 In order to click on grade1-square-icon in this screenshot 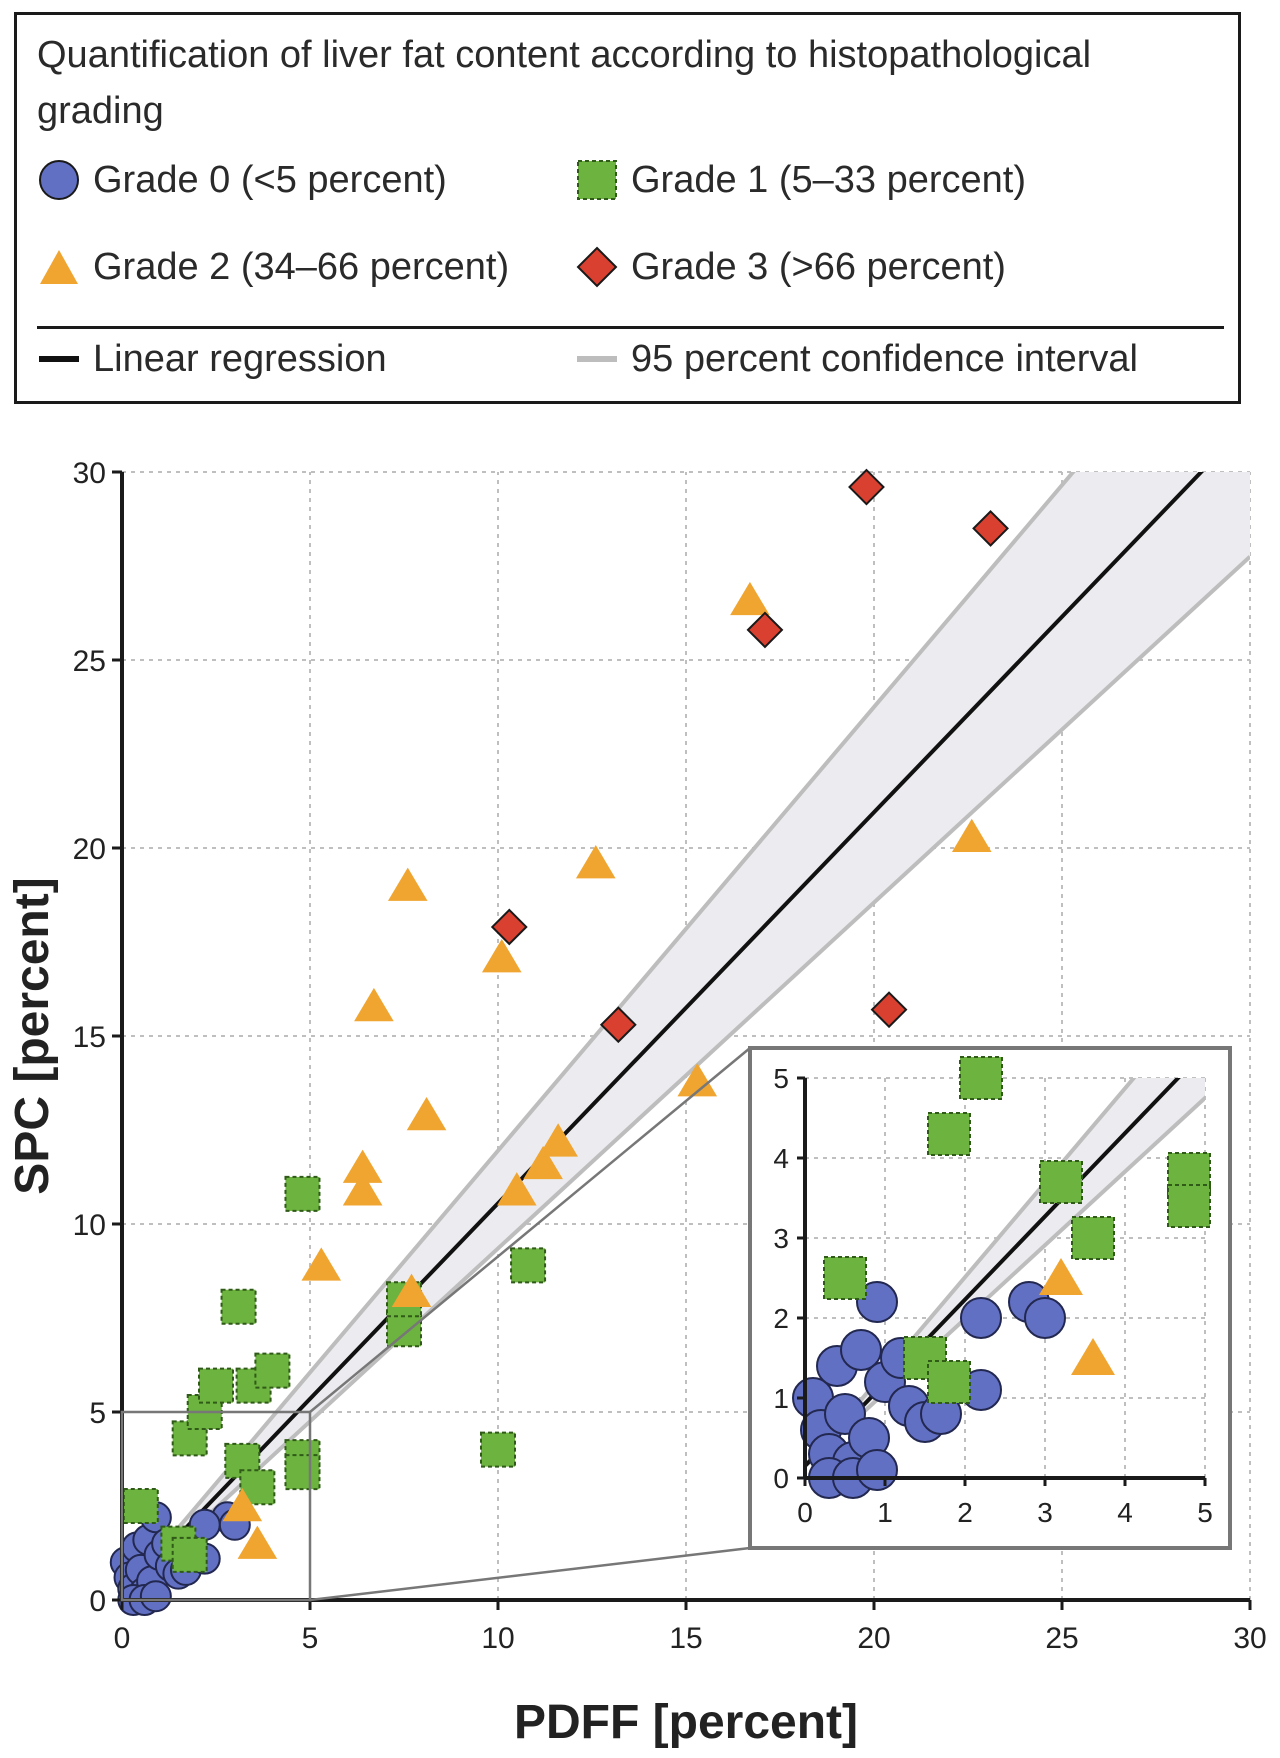, I will do `click(597, 180)`.